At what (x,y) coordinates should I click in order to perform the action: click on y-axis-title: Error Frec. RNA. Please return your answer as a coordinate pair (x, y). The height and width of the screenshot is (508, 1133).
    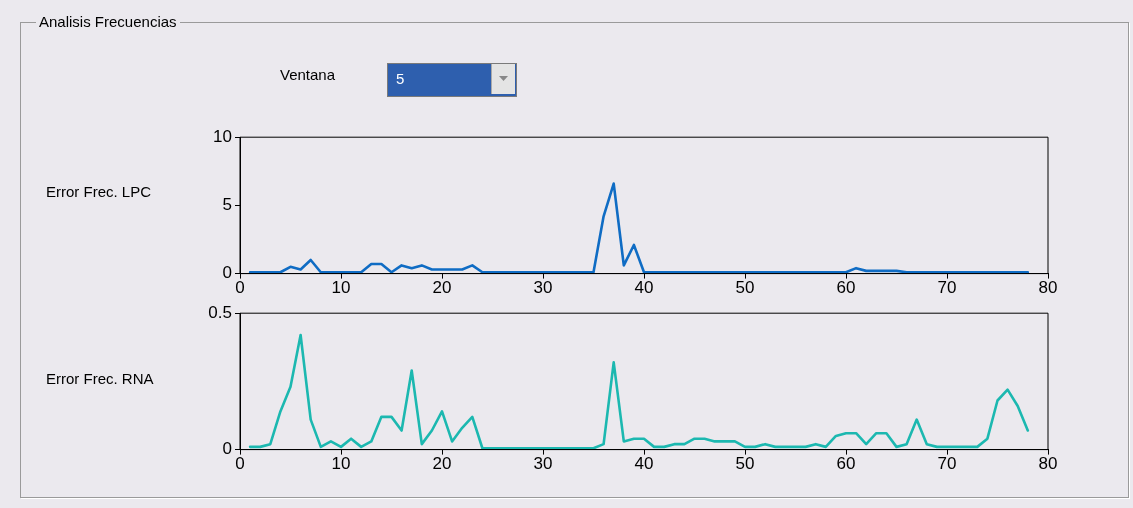
    Looking at the image, I should click on (100, 378).